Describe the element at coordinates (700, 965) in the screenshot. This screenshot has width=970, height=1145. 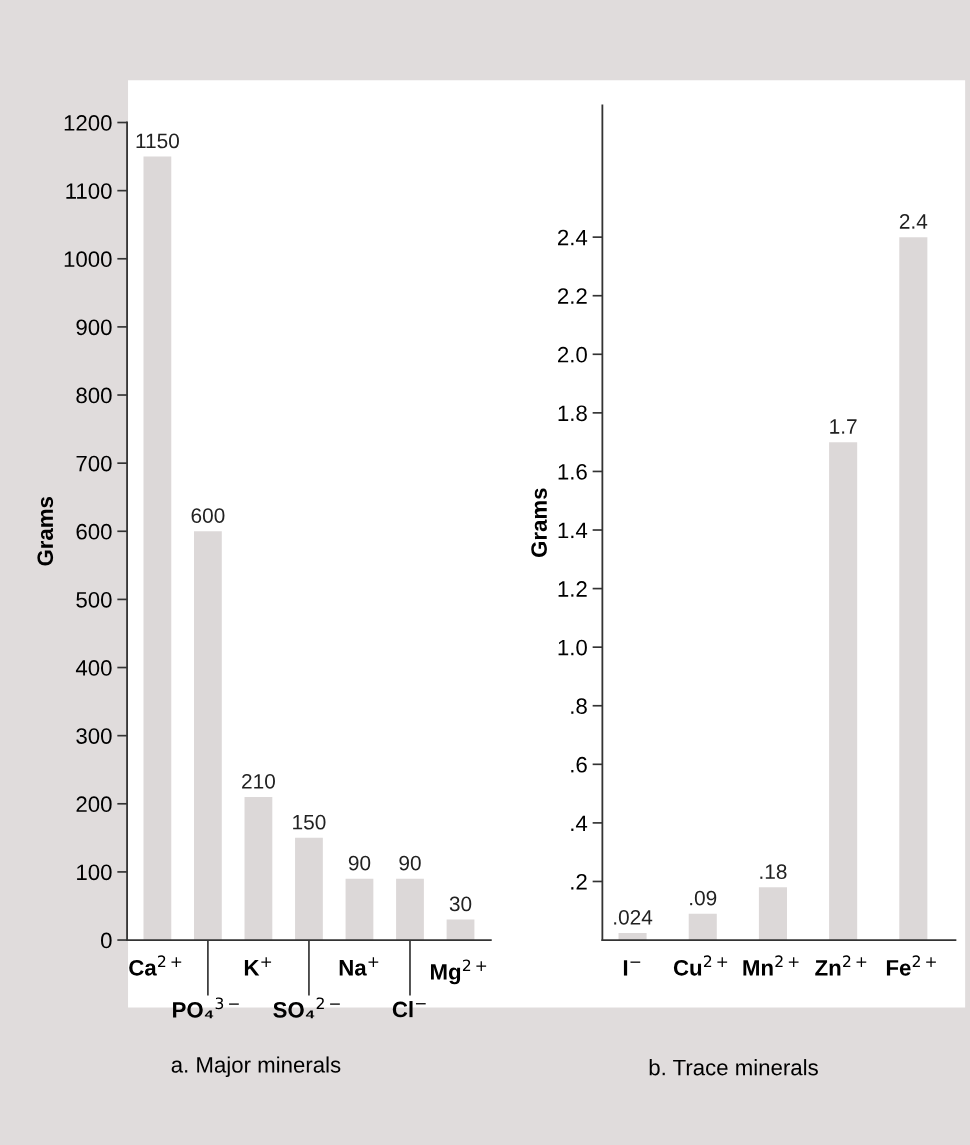
I see `x-tick-label: Cu$^{2+}$` at that location.